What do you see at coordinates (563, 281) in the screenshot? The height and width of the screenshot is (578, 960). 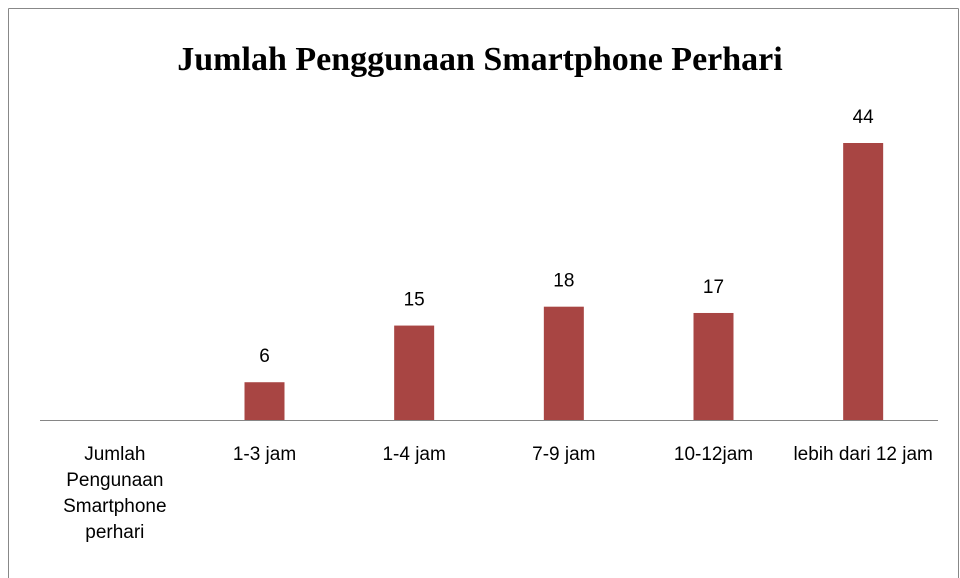 I see `data-label: 18` at bounding box center [563, 281].